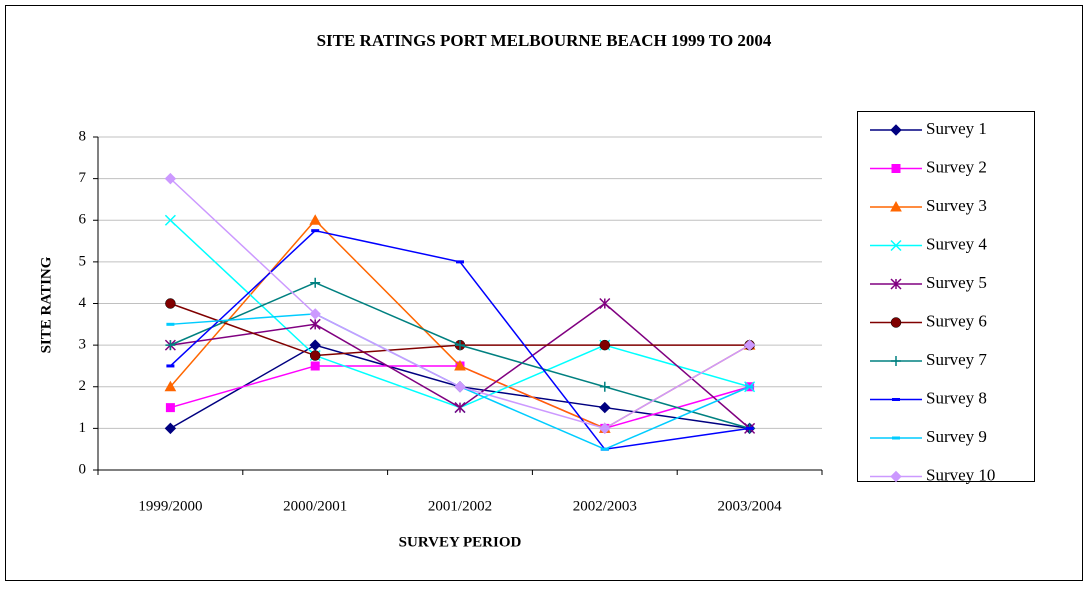  I want to click on legend-label: Survey 10, so click(960, 474).